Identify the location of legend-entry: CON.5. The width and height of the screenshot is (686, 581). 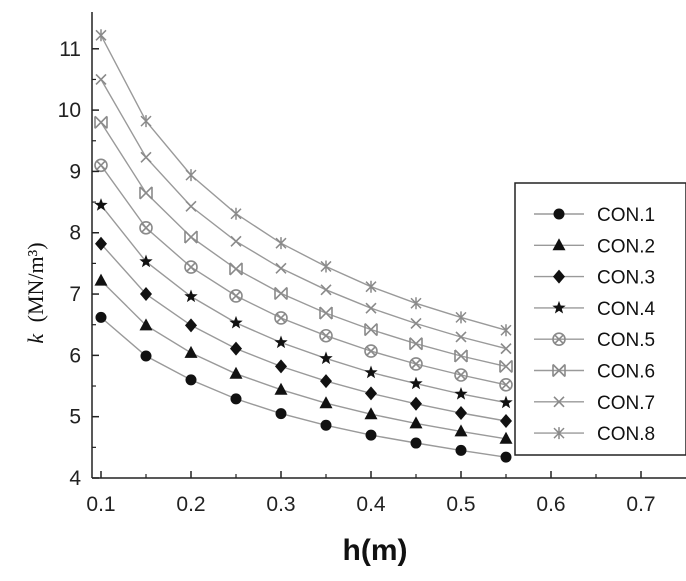
(594, 340).